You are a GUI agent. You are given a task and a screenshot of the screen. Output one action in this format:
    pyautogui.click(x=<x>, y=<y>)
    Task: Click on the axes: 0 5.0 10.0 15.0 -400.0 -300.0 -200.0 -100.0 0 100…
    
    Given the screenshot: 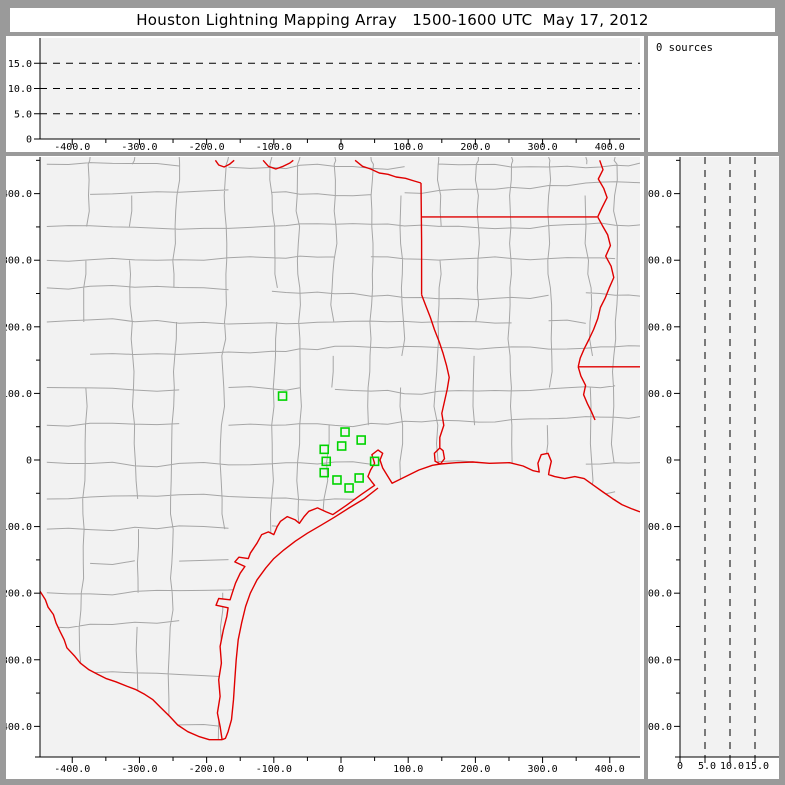 What is the action you would take?
    pyautogui.click(x=324, y=95)
    